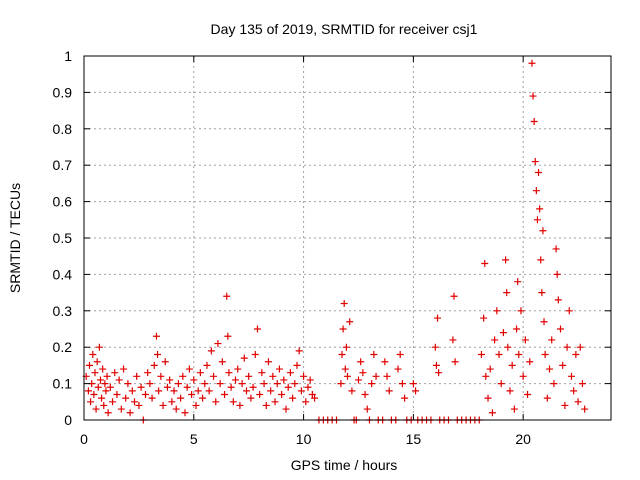 The height and width of the screenshot is (480, 640). What do you see at coordinates (63, 274) in the screenshot?
I see `y-tick-label: 0.4` at bounding box center [63, 274].